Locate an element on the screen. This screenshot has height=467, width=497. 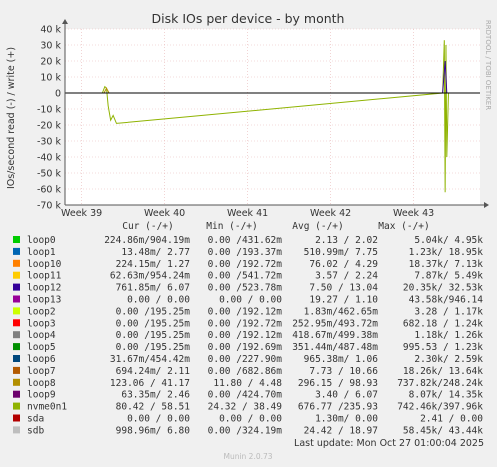
legend-avg-value: 3.40 / 6.07 is located at coordinates (346, 395).